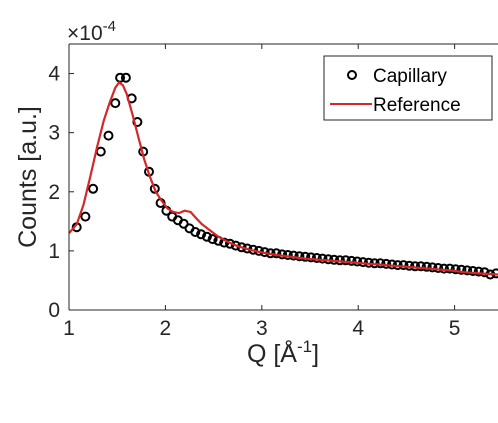 The height and width of the screenshot is (423, 498). Describe the element at coordinates (410, 76) in the screenshot. I see `legend-capillary-label: Capillary` at that location.